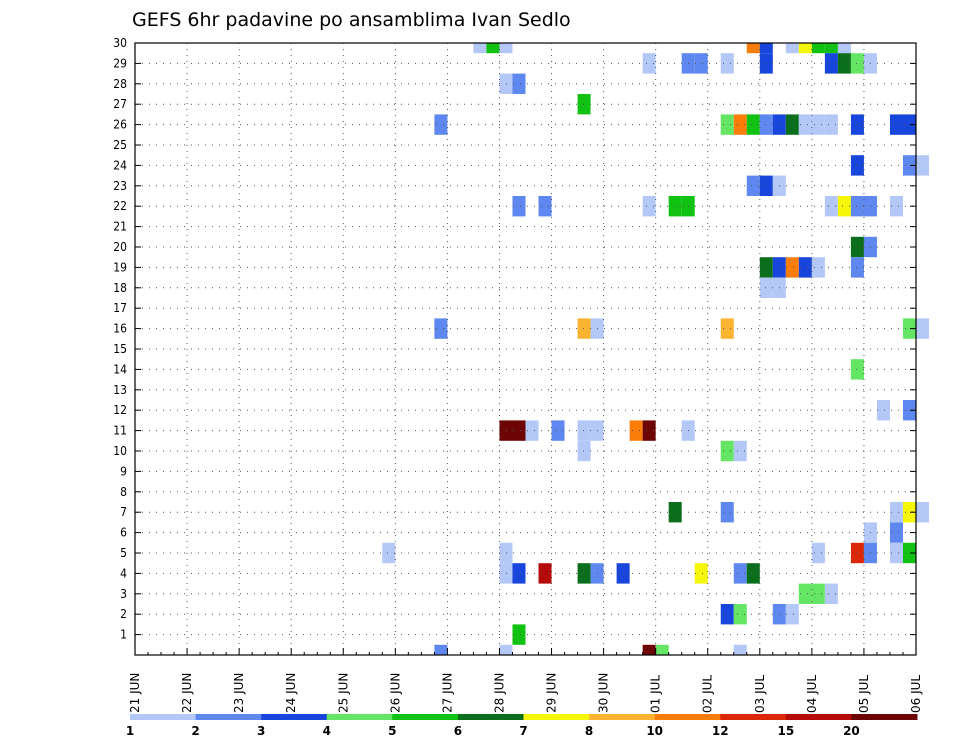  What do you see at coordinates (120, 431) in the screenshot?
I see `y-tick-label: 11` at bounding box center [120, 431].